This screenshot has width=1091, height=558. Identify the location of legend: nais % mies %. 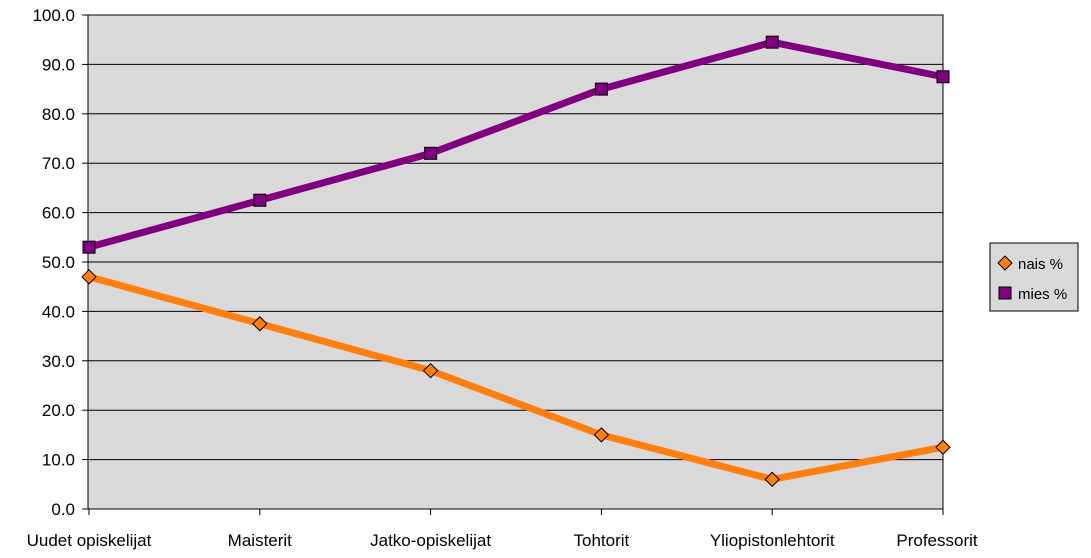
(1034, 277).